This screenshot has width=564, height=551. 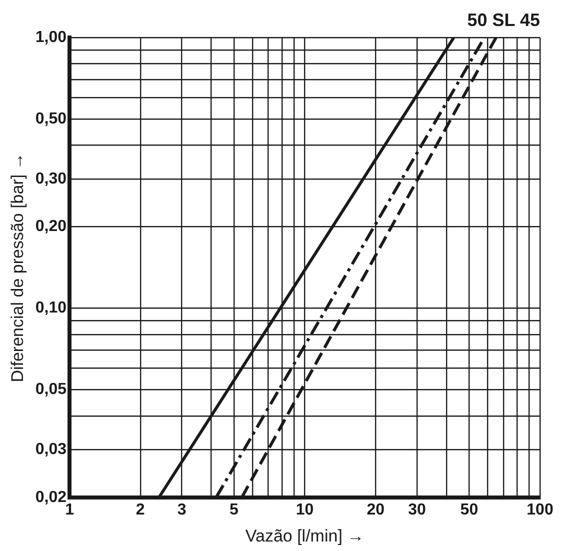 I want to click on y-tick-label: 0,50, so click(x=51, y=119).